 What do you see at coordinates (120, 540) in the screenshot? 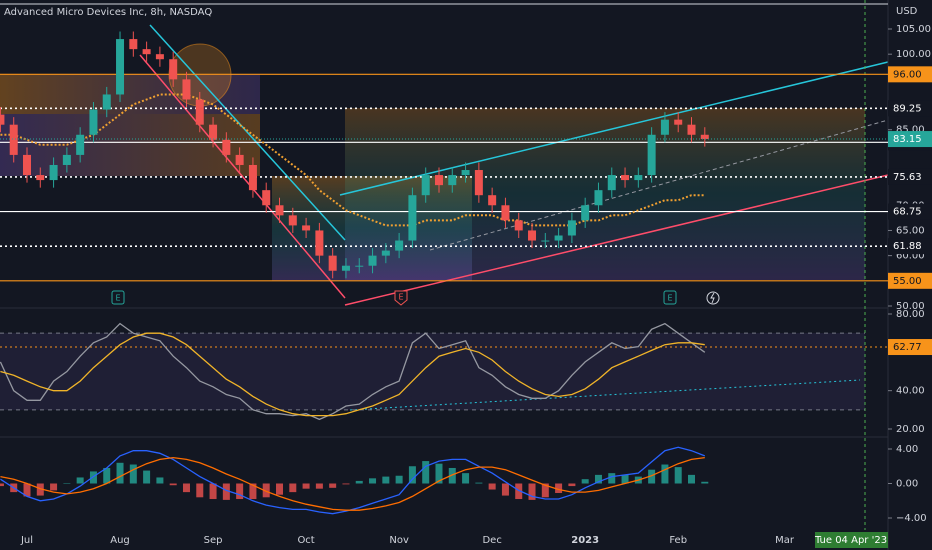
I see `x-tick-label: Aug` at bounding box center [120, 540].